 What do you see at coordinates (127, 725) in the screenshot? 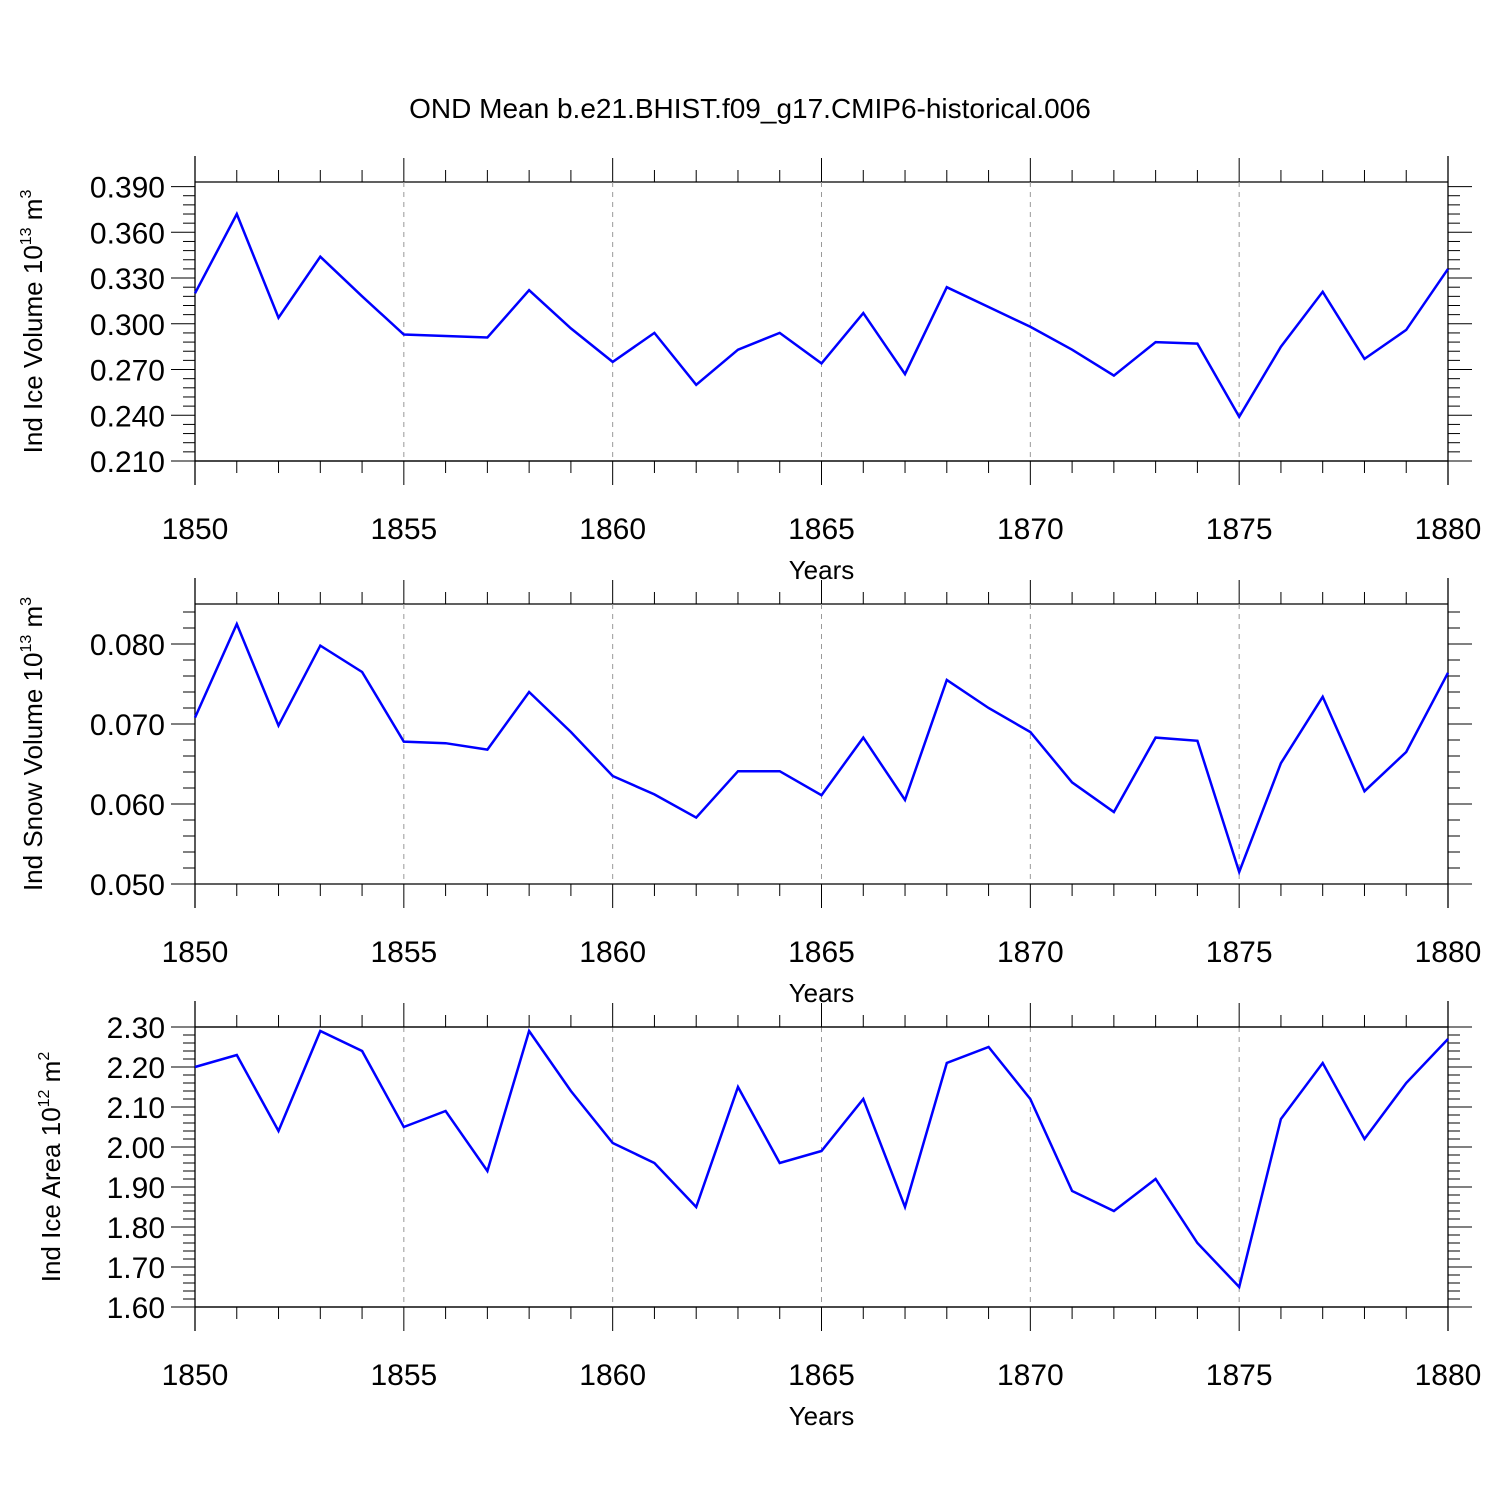
I see `y-tick-label: 0.070` at bounding box center [127, 725].